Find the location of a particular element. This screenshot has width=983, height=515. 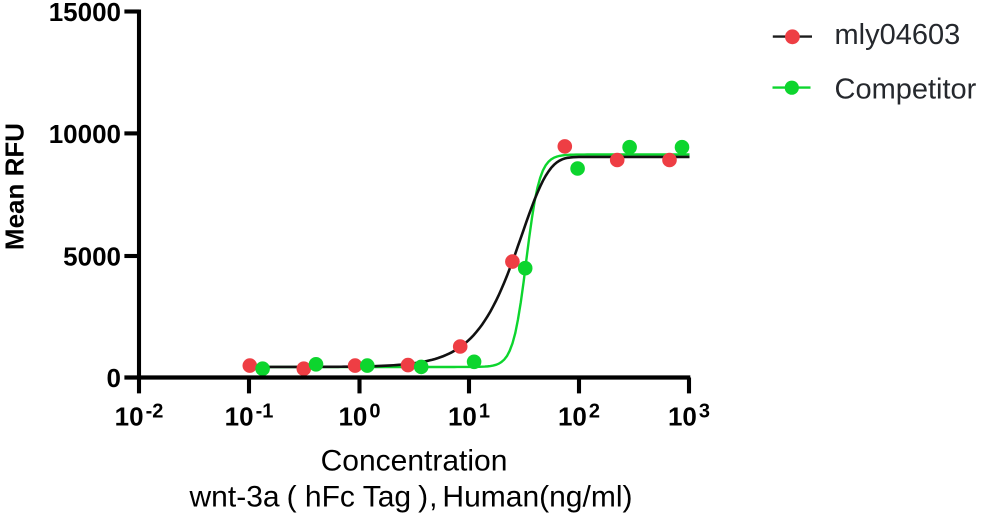

svg-text: mly04603 is located at coordinates (898, 35).